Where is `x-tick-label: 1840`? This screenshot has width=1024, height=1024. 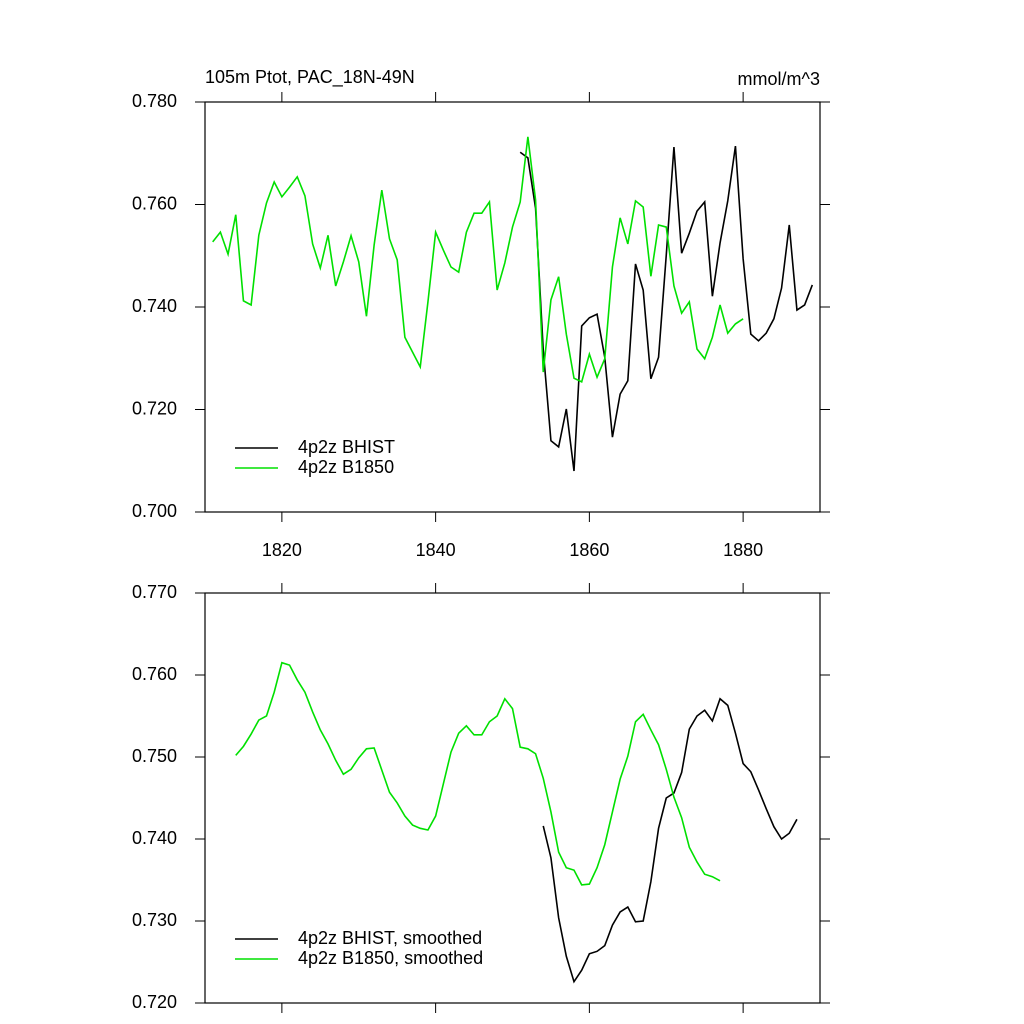 x-tick-label: 1840 is located at coordinates (436, 550).